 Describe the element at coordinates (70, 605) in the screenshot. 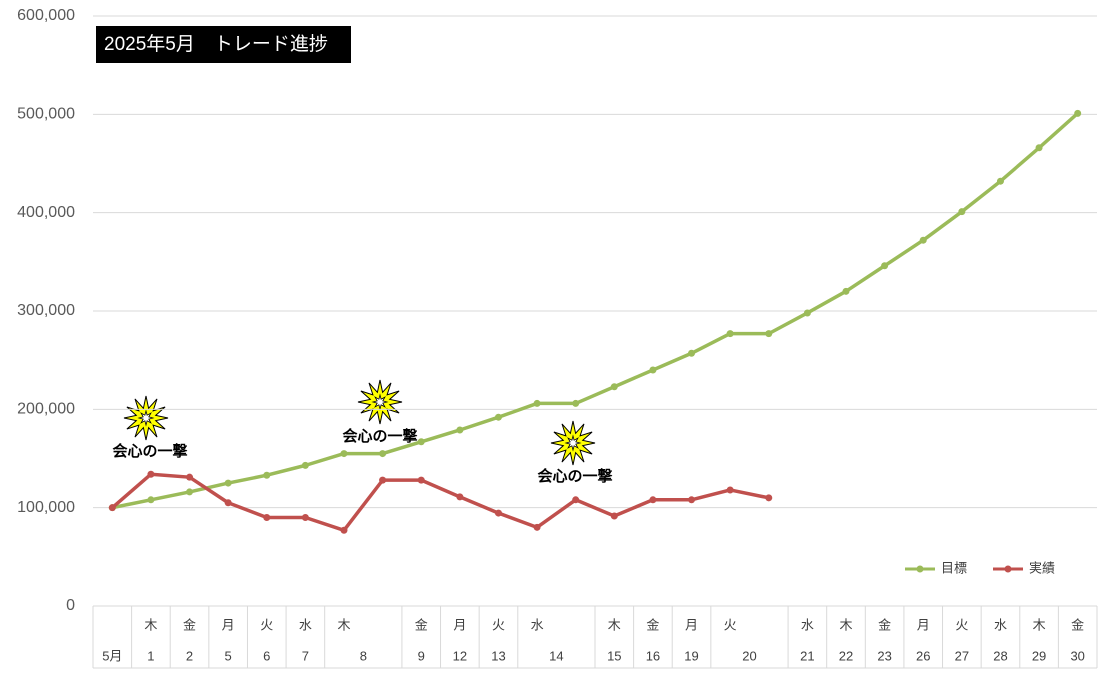

I see `y-tick-label: 0` at that location.